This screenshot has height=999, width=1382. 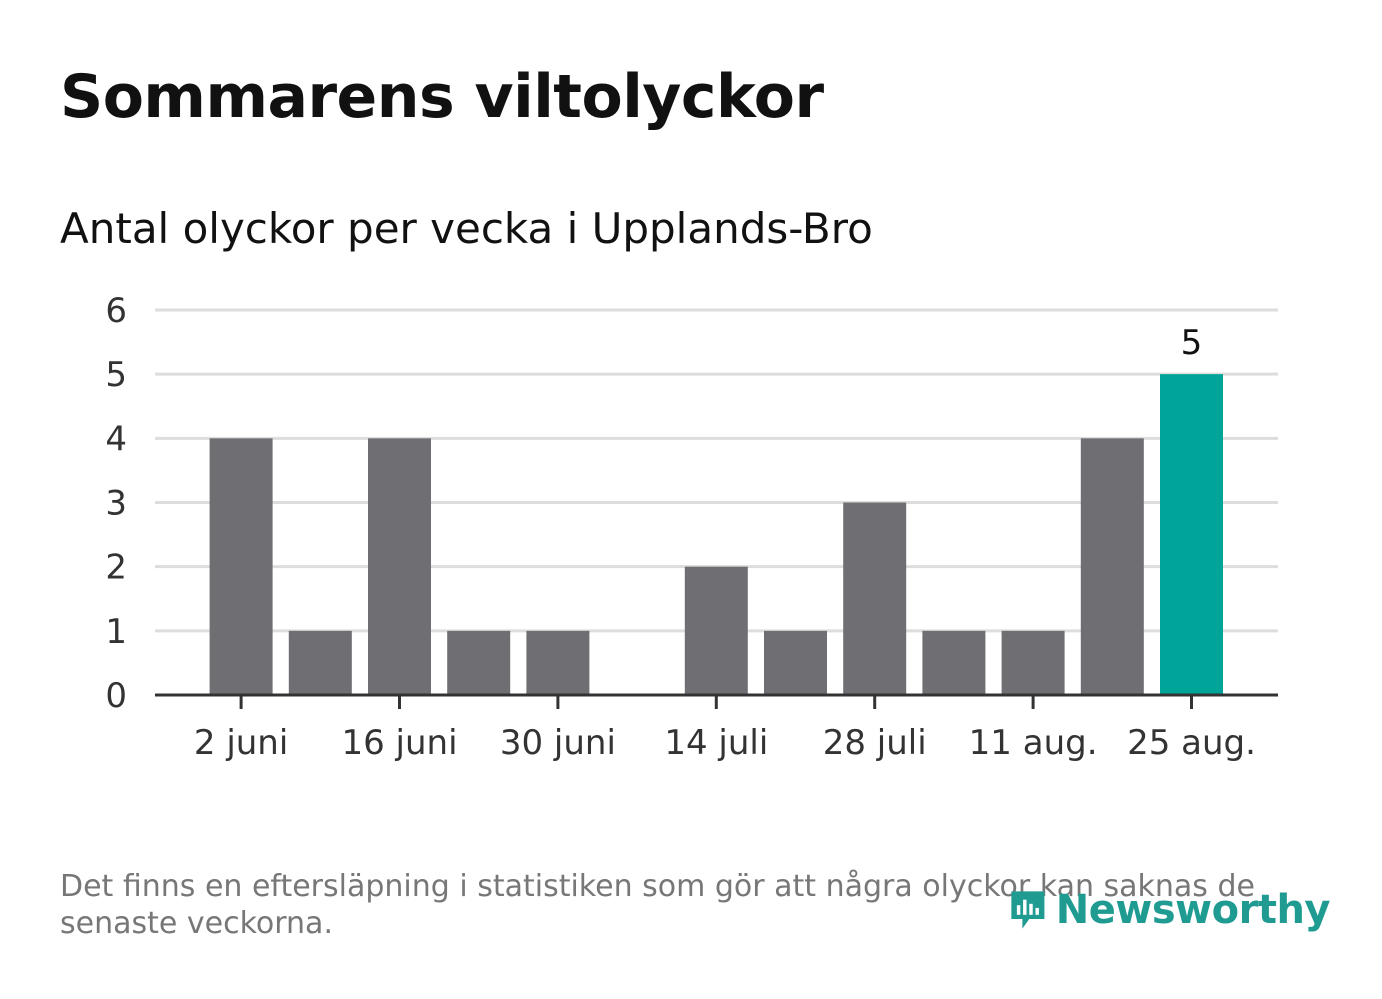 What do you see at coordinates (1193, 910) in the screenshot?
I see `logo-text: Newsworthy` at bounding box center [1193, 910].